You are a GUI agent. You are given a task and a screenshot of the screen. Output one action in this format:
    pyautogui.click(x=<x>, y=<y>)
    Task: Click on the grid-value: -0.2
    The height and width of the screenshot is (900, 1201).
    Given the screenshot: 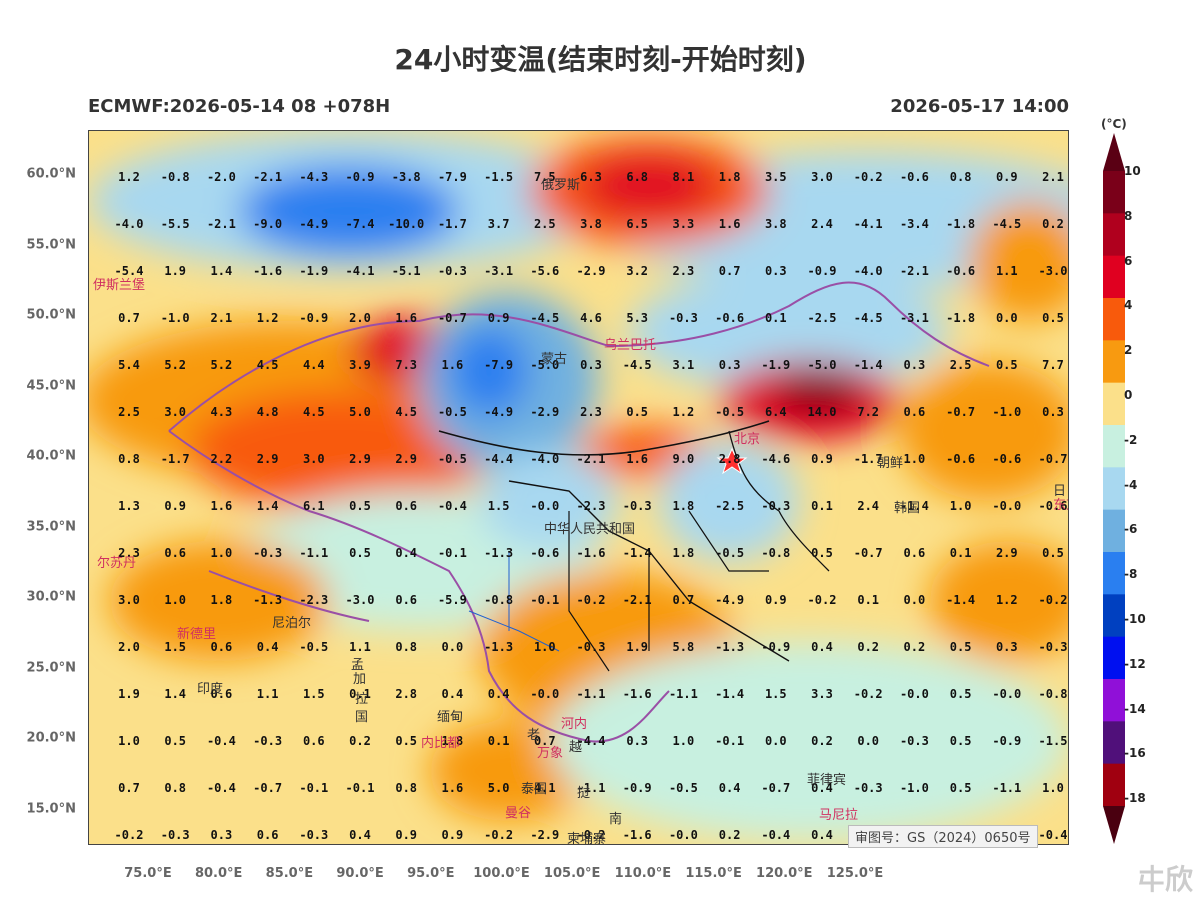 What is the action you would take?
    pyautogui.click(x=868, y=694)
    